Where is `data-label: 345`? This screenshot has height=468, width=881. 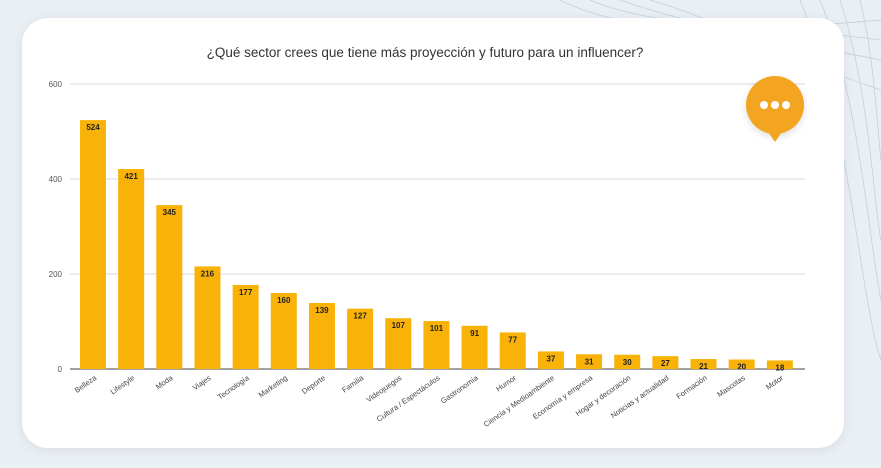
data-label: 345 is located at coordinates (170, 212).